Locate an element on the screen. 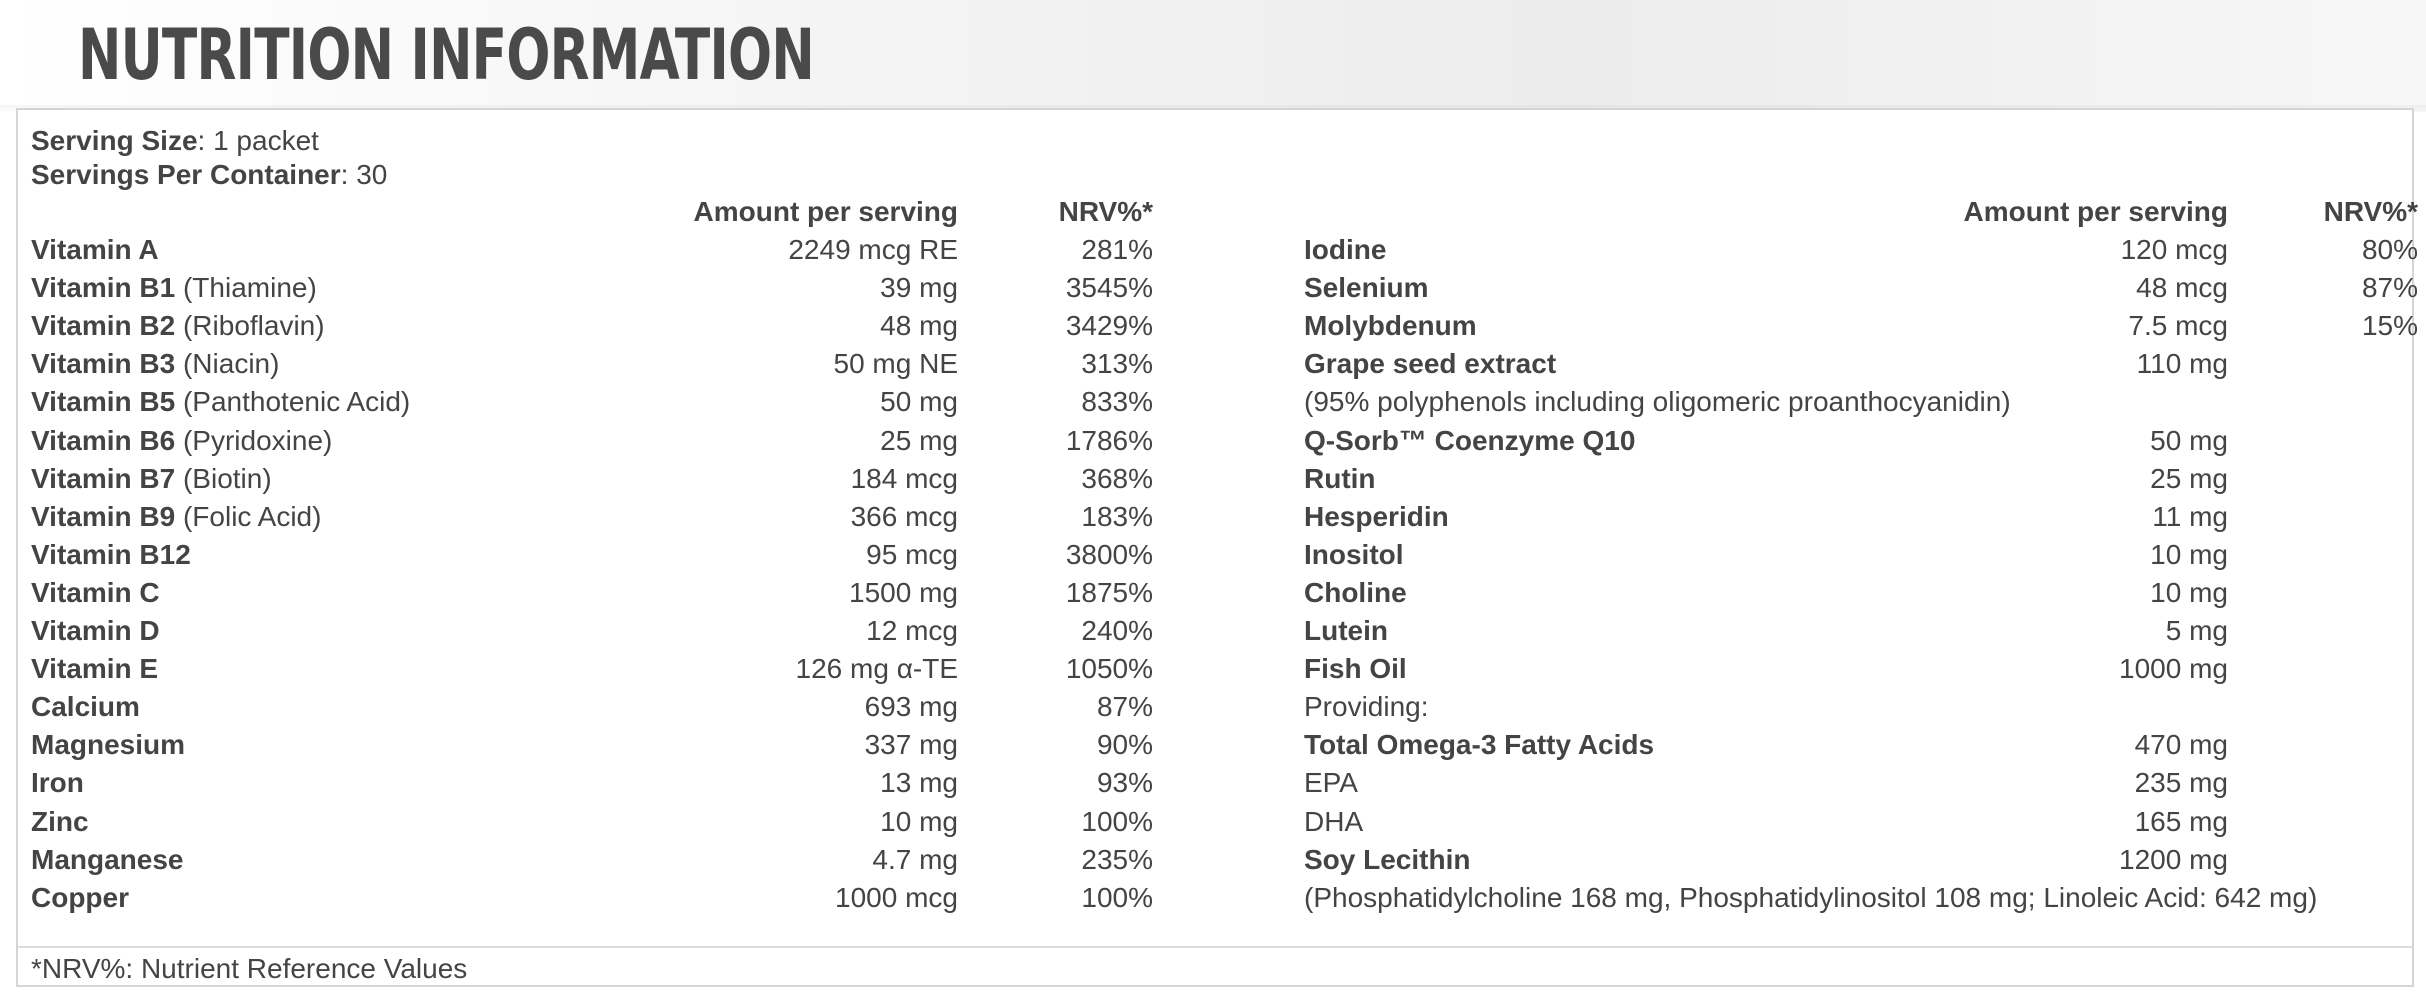 Image resolution: width=2426 pixels, height=1003 pixels. nutrient-name: Vitamin A is located at coordinates (95, 249).